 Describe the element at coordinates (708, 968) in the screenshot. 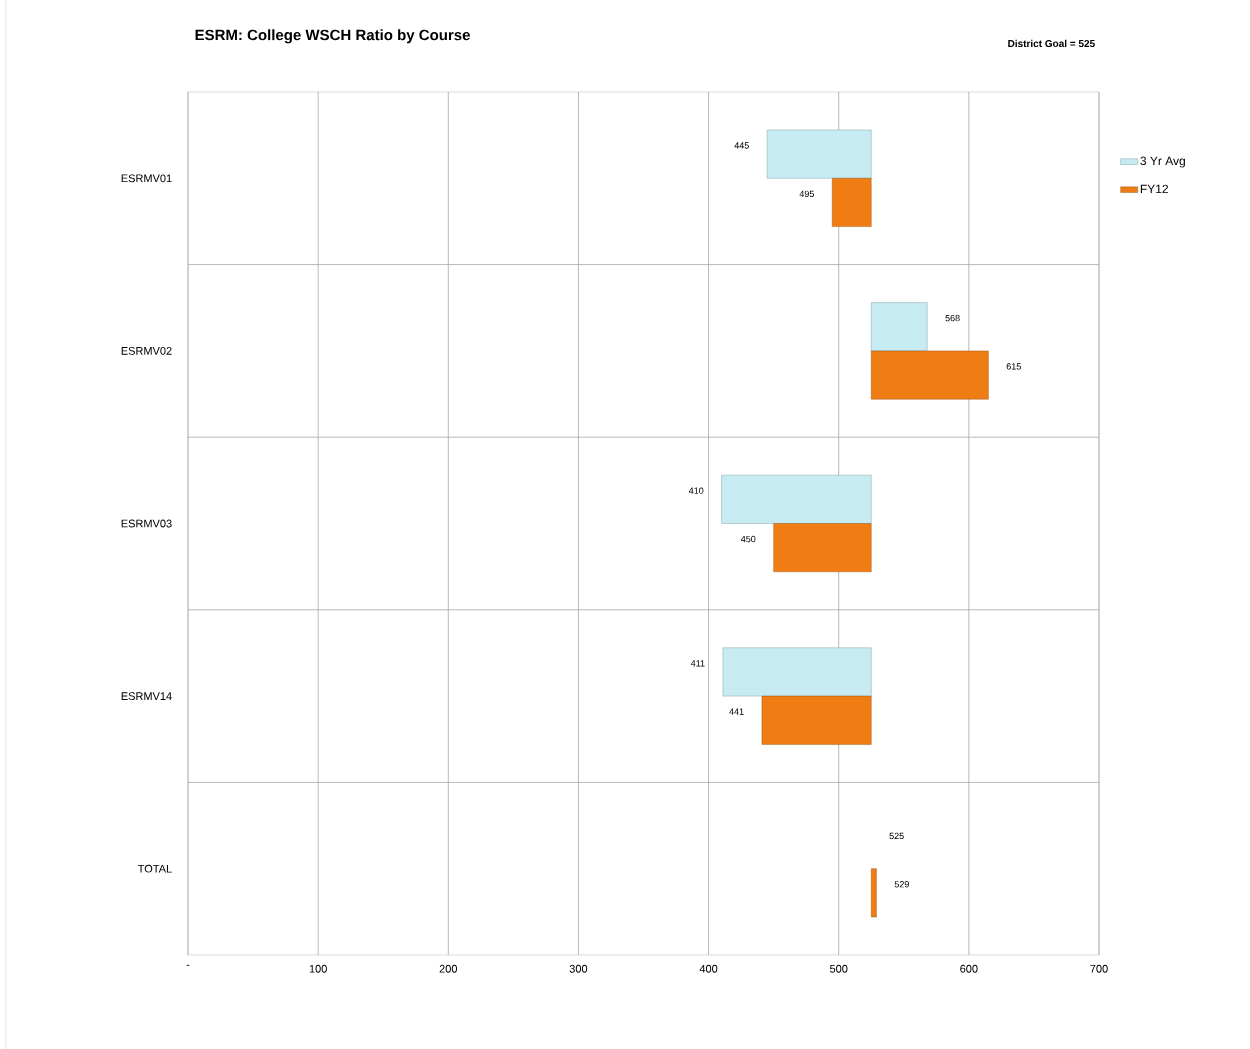

I see `x-tick-label: 400` at that location.